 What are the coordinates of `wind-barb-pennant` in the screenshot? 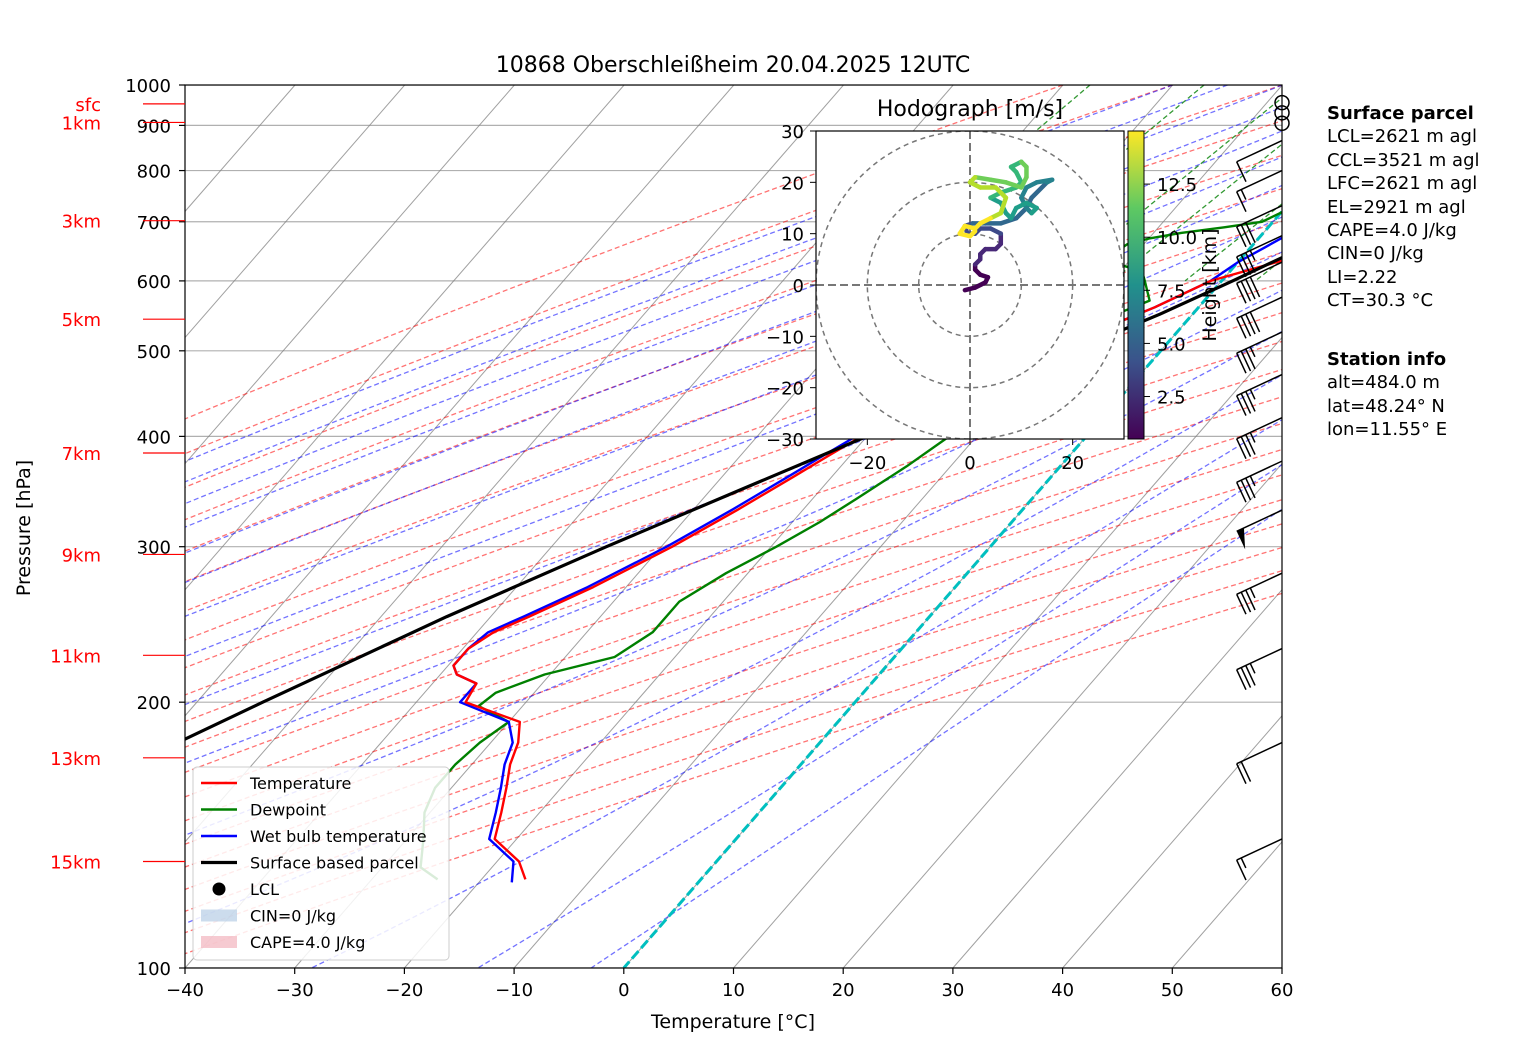 It's located at (1241, 538).